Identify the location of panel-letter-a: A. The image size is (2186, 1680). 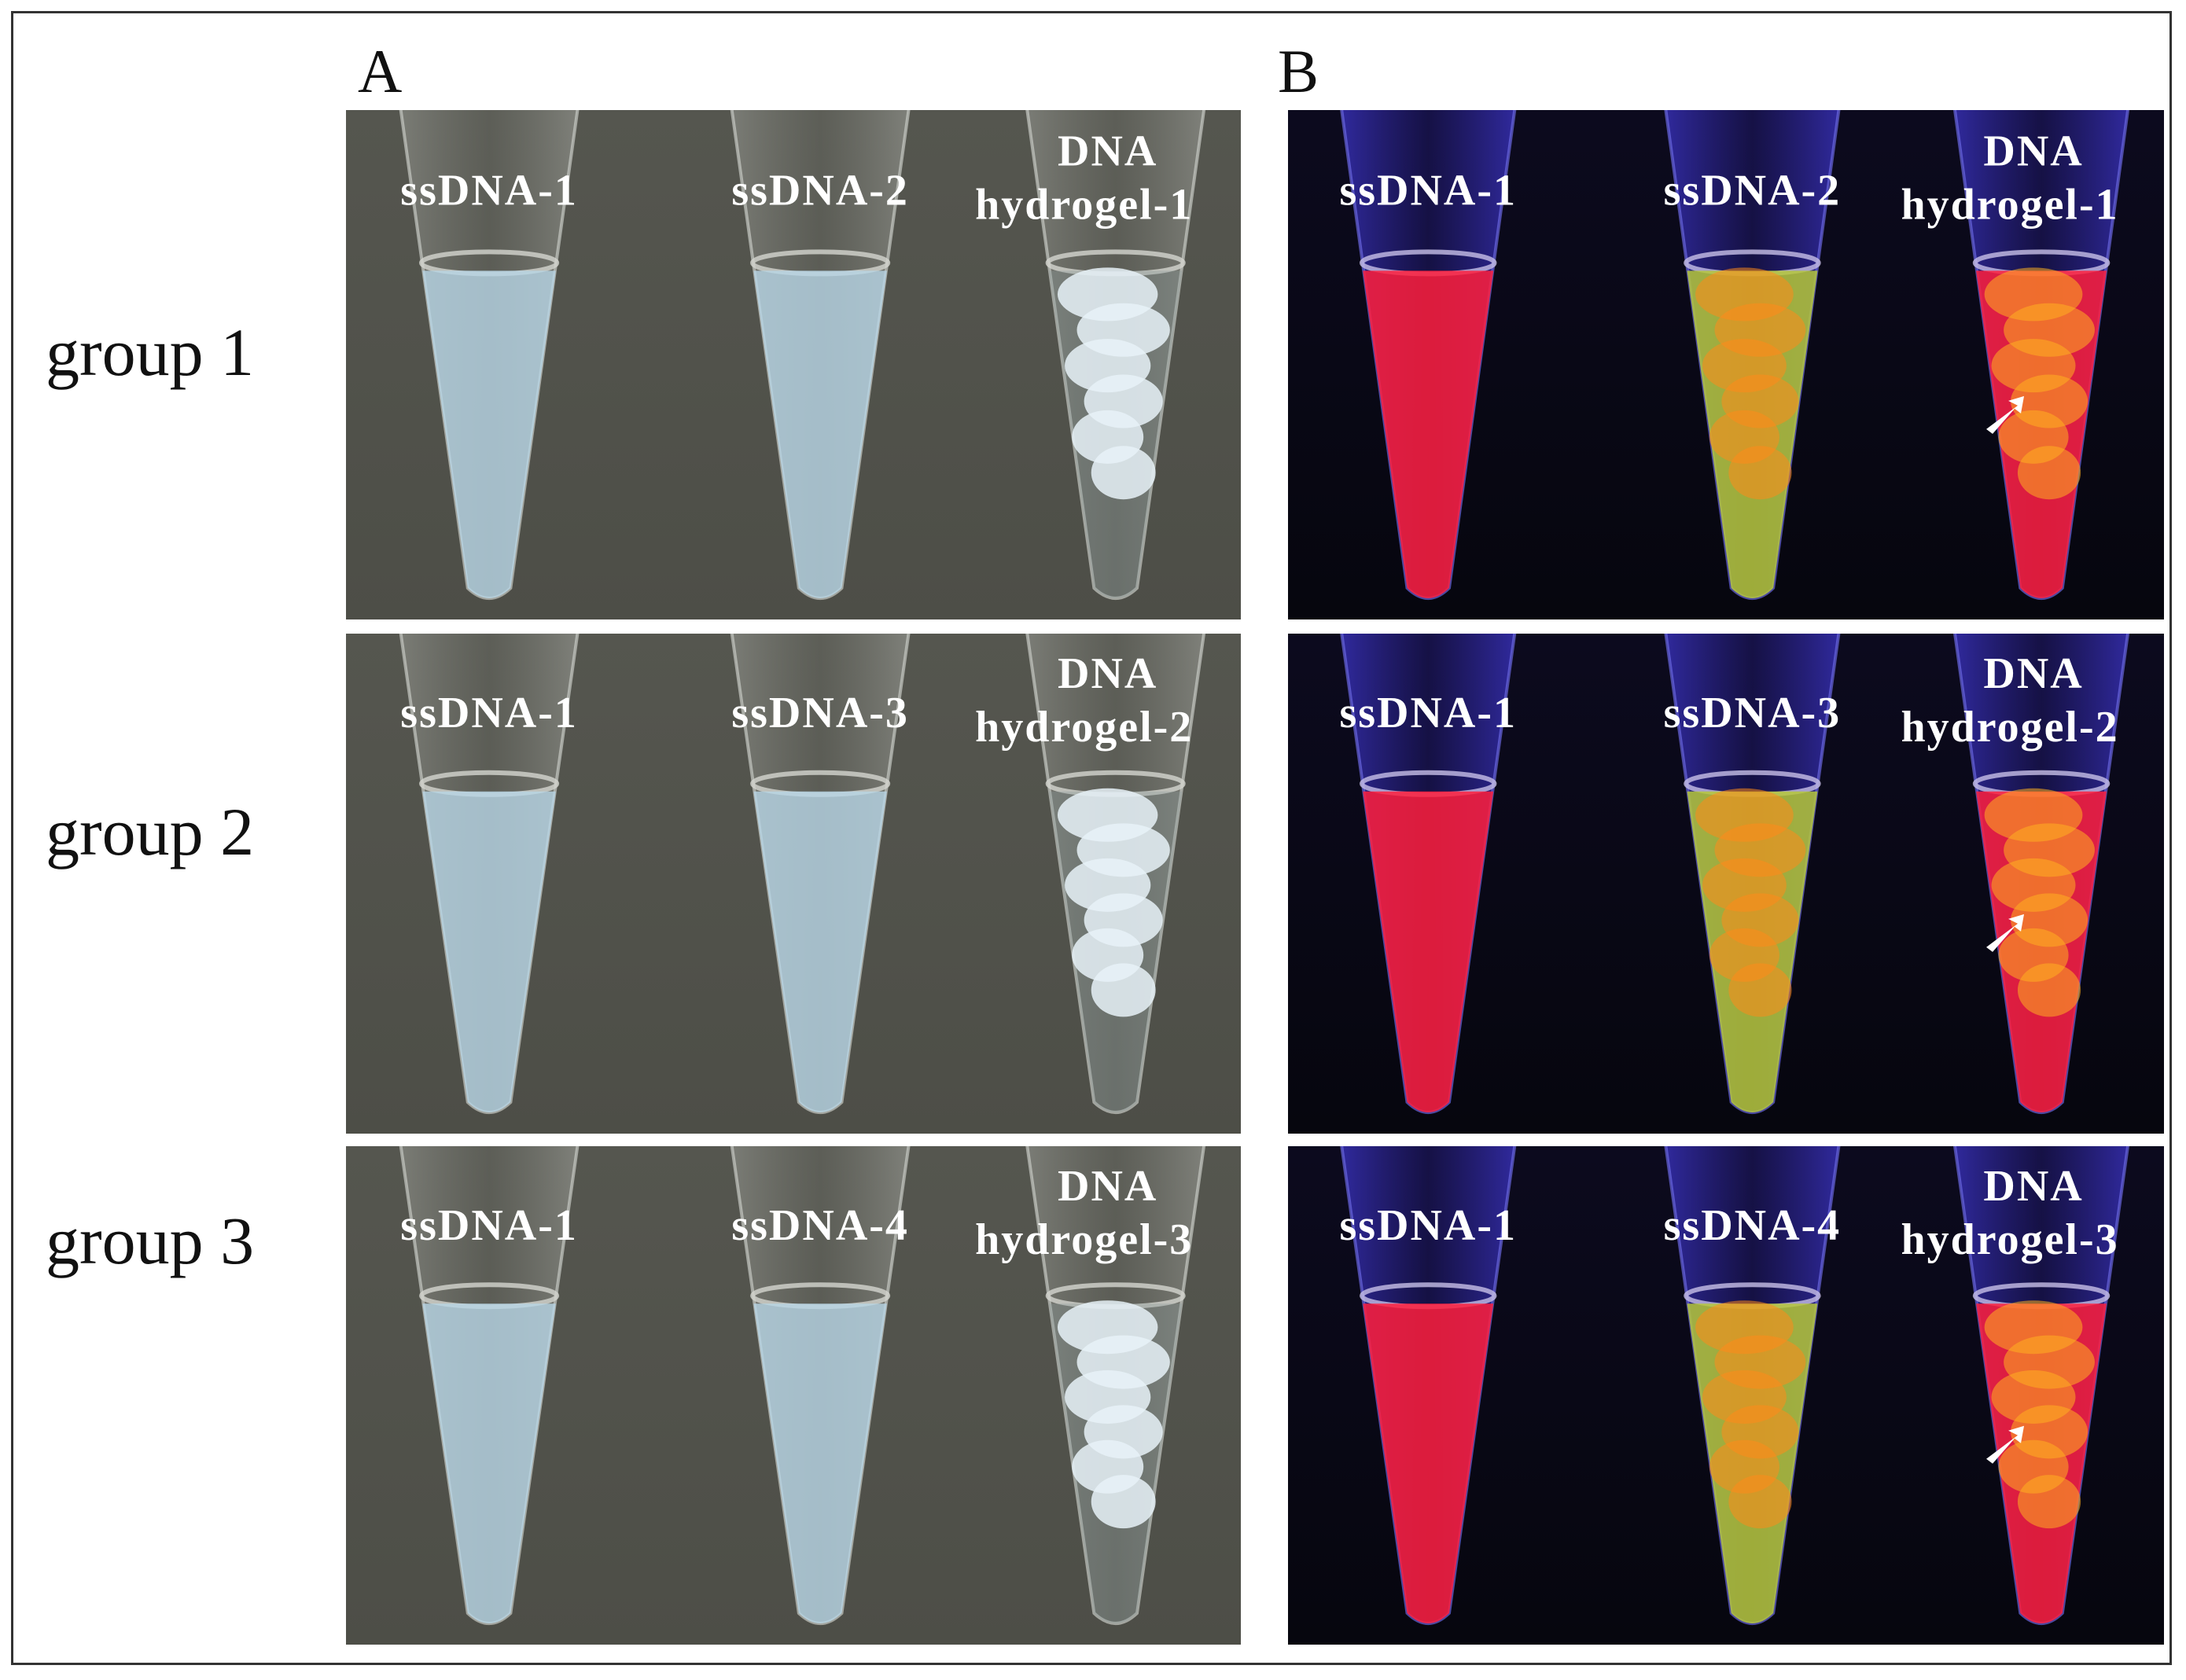
(380, 71).